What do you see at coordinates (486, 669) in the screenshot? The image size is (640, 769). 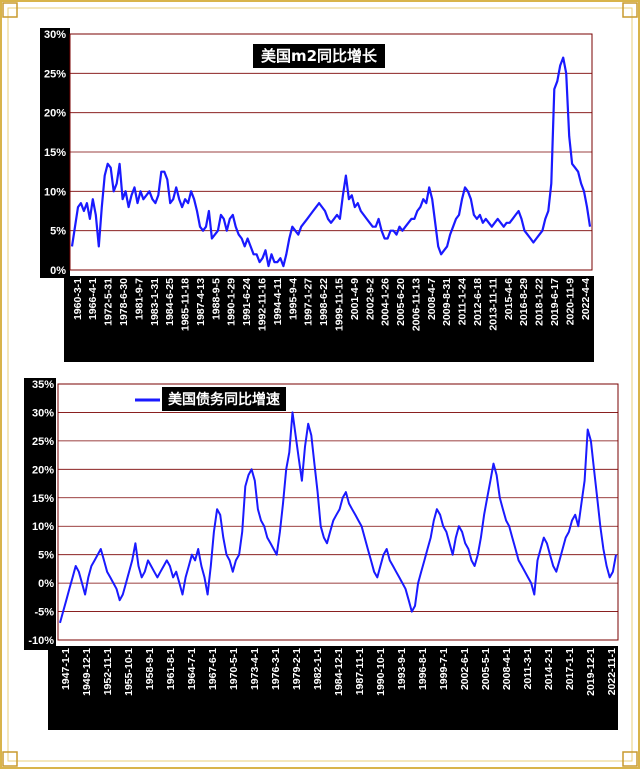 I see `c2-xtick-label: 2005-5-1` at bounding box center [486, 669].